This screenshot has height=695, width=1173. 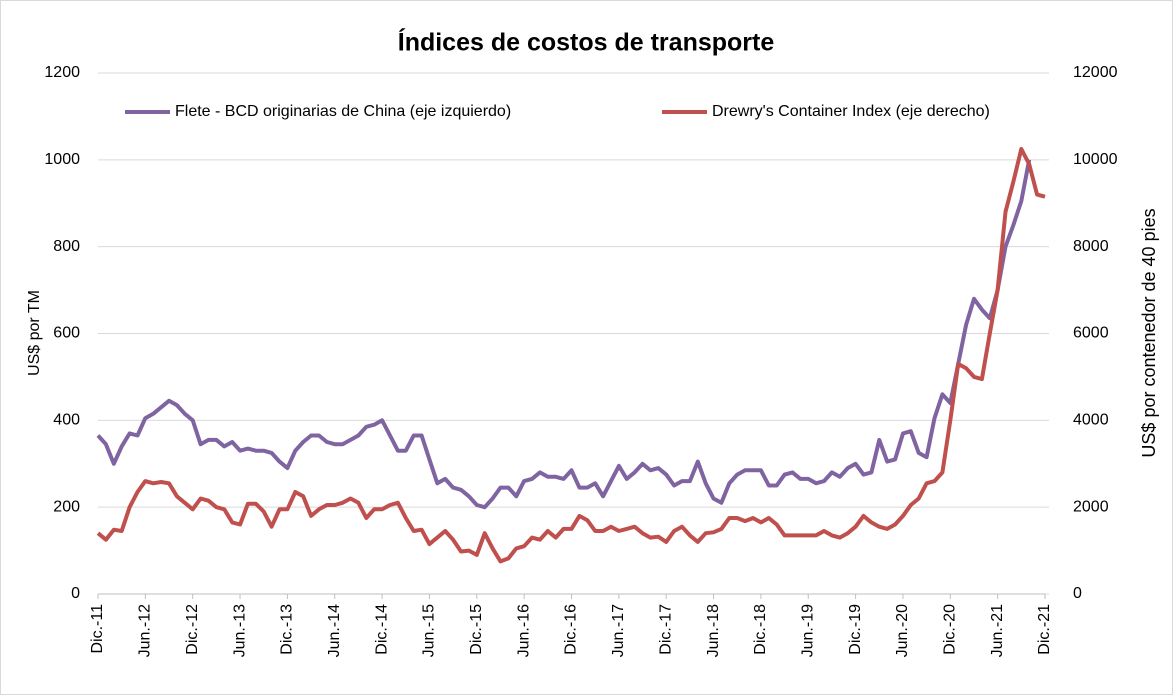 I want to click on x-tick-label: Dic.-19, so click(x=855, y=629).